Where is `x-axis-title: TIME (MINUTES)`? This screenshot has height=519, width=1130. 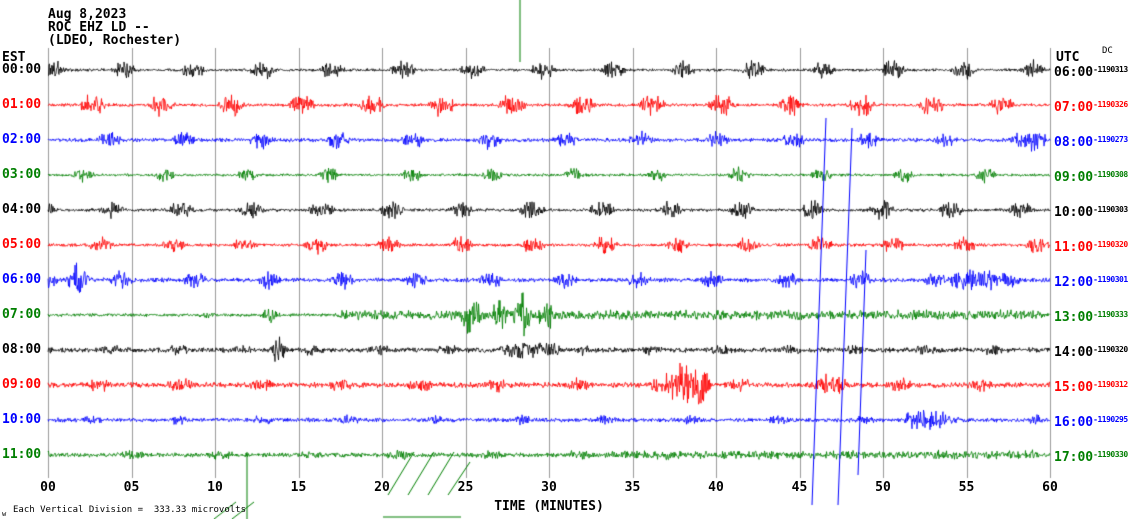 x-axis-title: TIME (MINUTES) is located at coordinates (549, 506).